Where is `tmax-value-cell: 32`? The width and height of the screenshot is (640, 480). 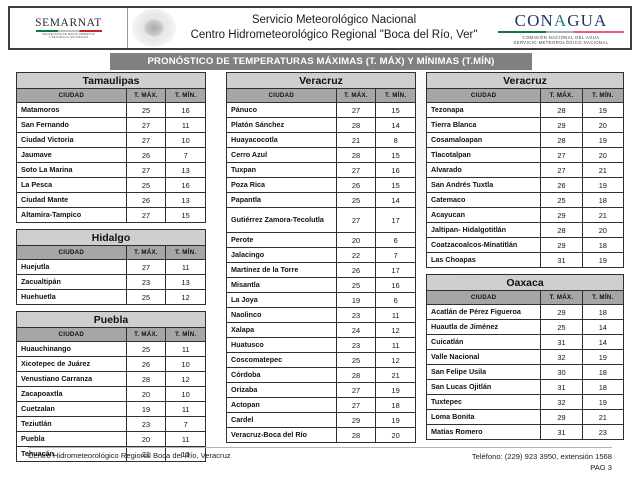 tmax-value-cell: 32 is located at coordinates (561, 357).